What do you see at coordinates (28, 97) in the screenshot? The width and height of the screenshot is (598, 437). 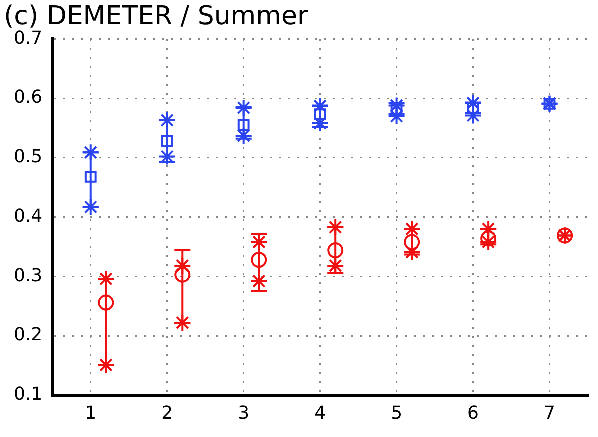 I see `y-tick-label: 0.6` at bounding box center [28, 97].